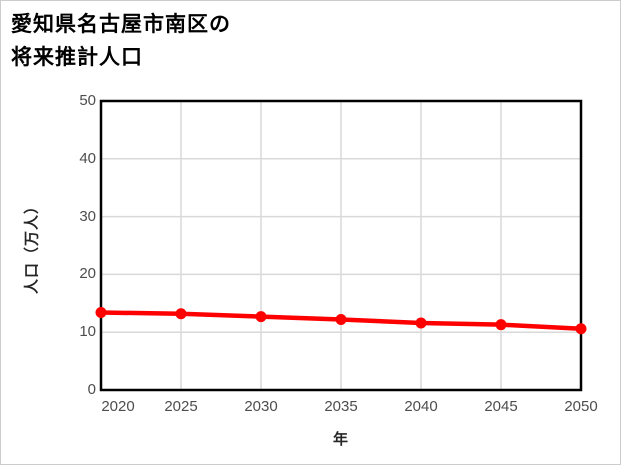 This screenshot has height=465, width=621. What do you see at coordinates (87, 100) in the screenshot?
I see `y-tick-label-50: 50` at bounding box center [87, 100].